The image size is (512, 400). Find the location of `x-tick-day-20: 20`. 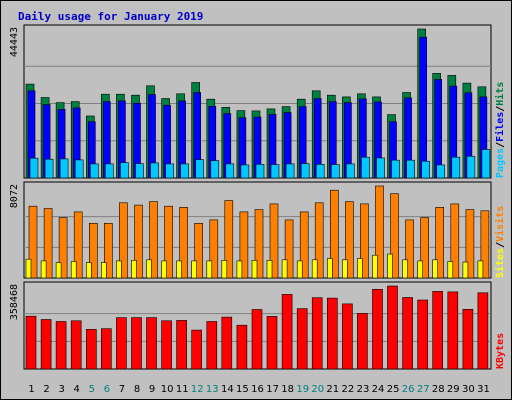

x-tick-day-20: 20 is located at coordinates (317, 389).